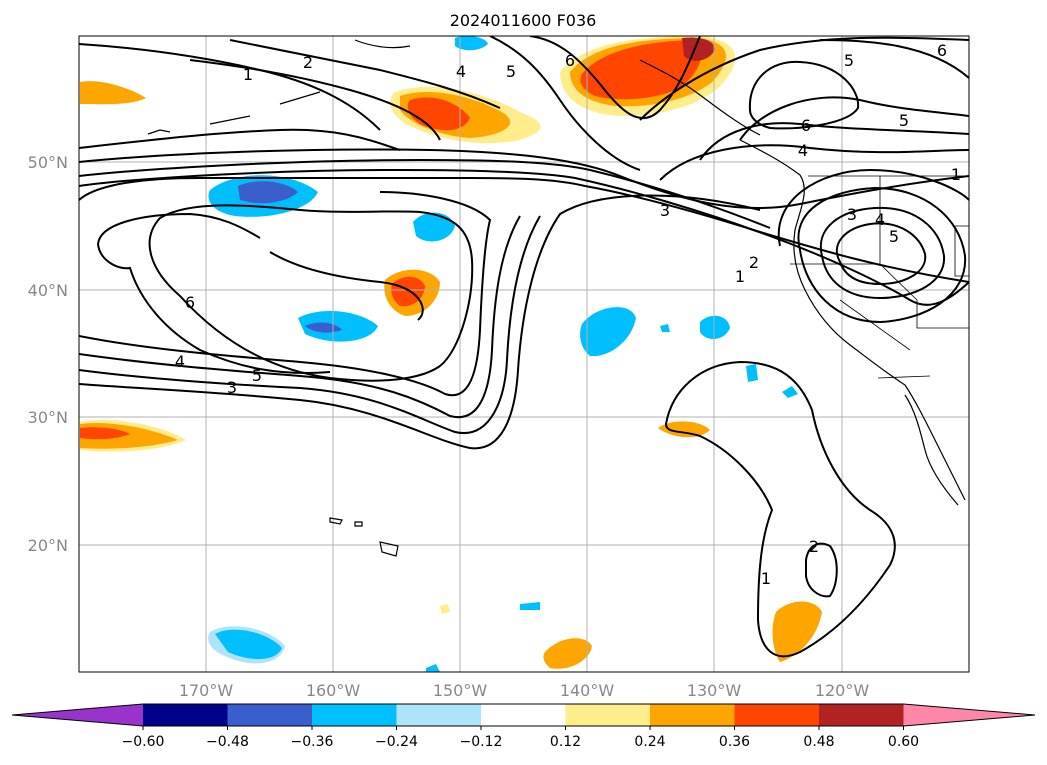  What do you see at coordinates (734, 742) in the screenshot?
I see `colorbar-tick-label: 0.36` at bounding box center [734, 742].